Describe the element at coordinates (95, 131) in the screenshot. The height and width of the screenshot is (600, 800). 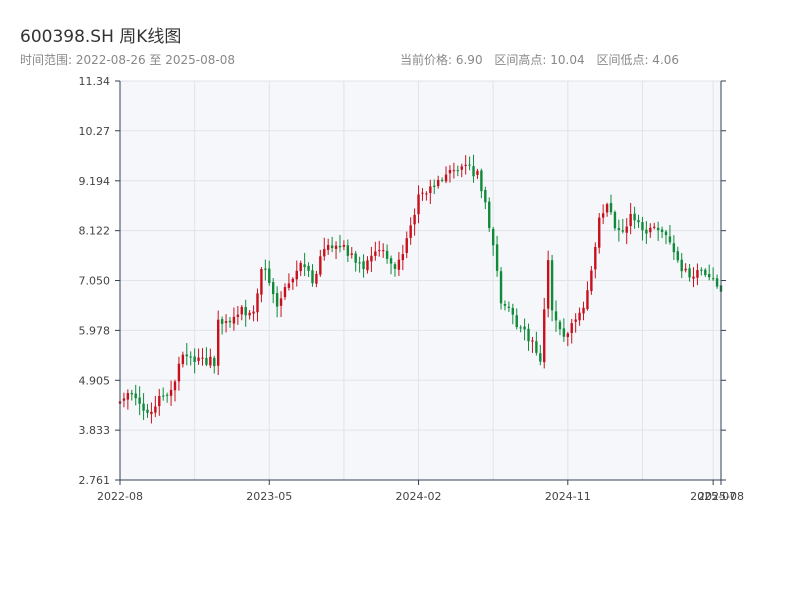
I see `y-tick-label: 10.27` at that location.